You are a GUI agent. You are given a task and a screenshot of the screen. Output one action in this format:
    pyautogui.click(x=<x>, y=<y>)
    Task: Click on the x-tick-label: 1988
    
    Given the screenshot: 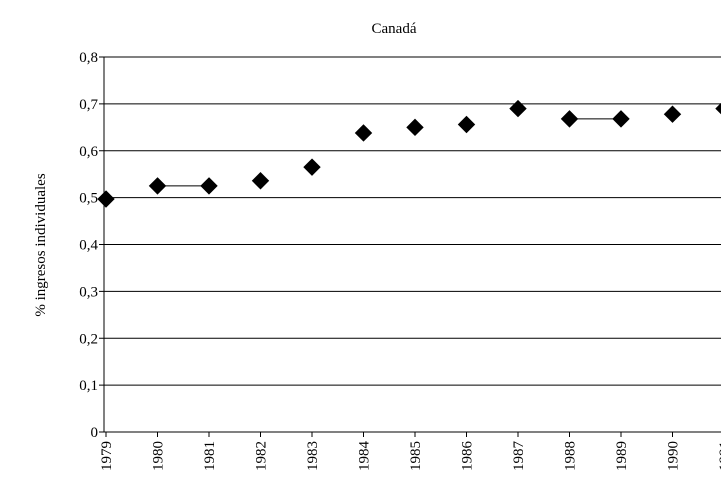 What is the action you would take?
    pyautogui.click(x=571, y=456)
    